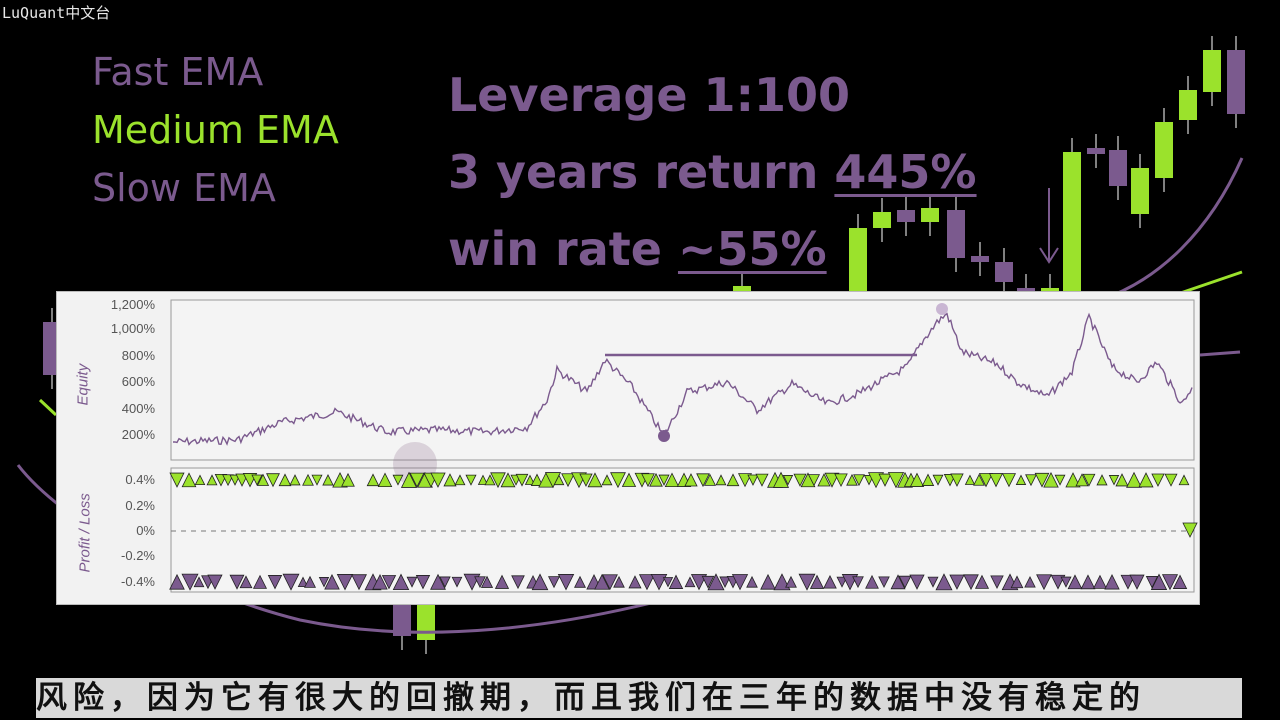 The width and height of the screenshot is (1280, 720). I want to click on pl-tick-label: 0%, so click(145, 530).